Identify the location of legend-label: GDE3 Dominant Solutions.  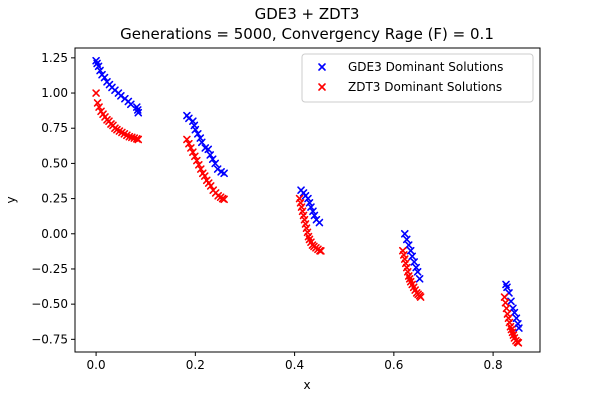
(425, 67).